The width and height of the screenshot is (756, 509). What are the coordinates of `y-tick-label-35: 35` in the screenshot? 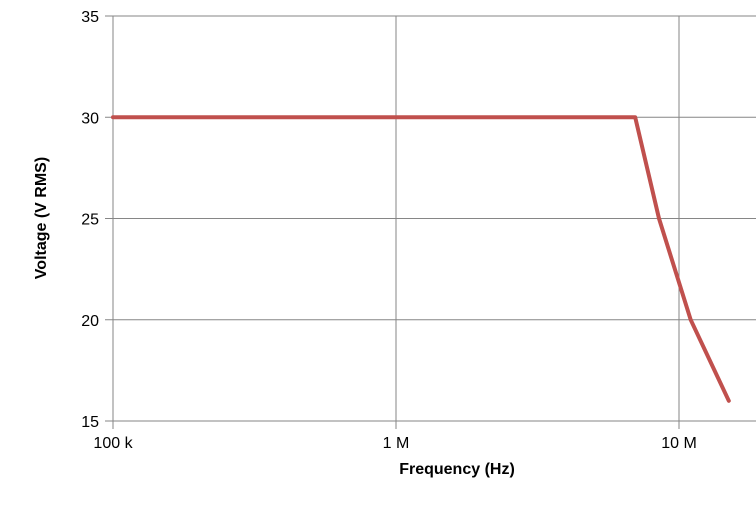 It's located at (90, 17).